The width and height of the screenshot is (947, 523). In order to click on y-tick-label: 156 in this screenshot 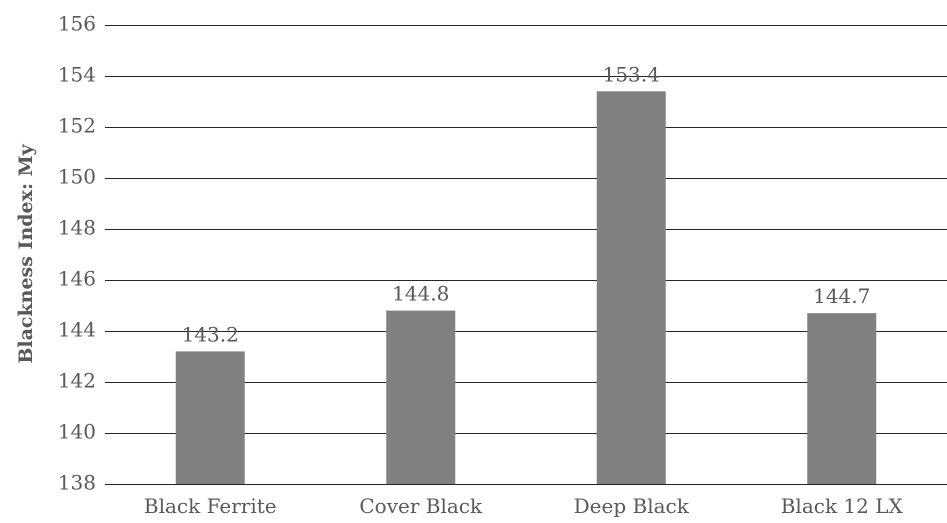, I will do `click(77, 24)`.